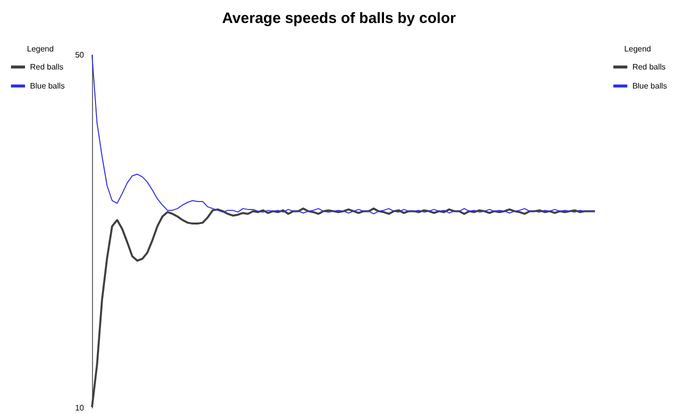  What do you see at coordinates (638, 49) in the screenshot?
I see `legend-title: Legend` at bounding box center [638, 49].